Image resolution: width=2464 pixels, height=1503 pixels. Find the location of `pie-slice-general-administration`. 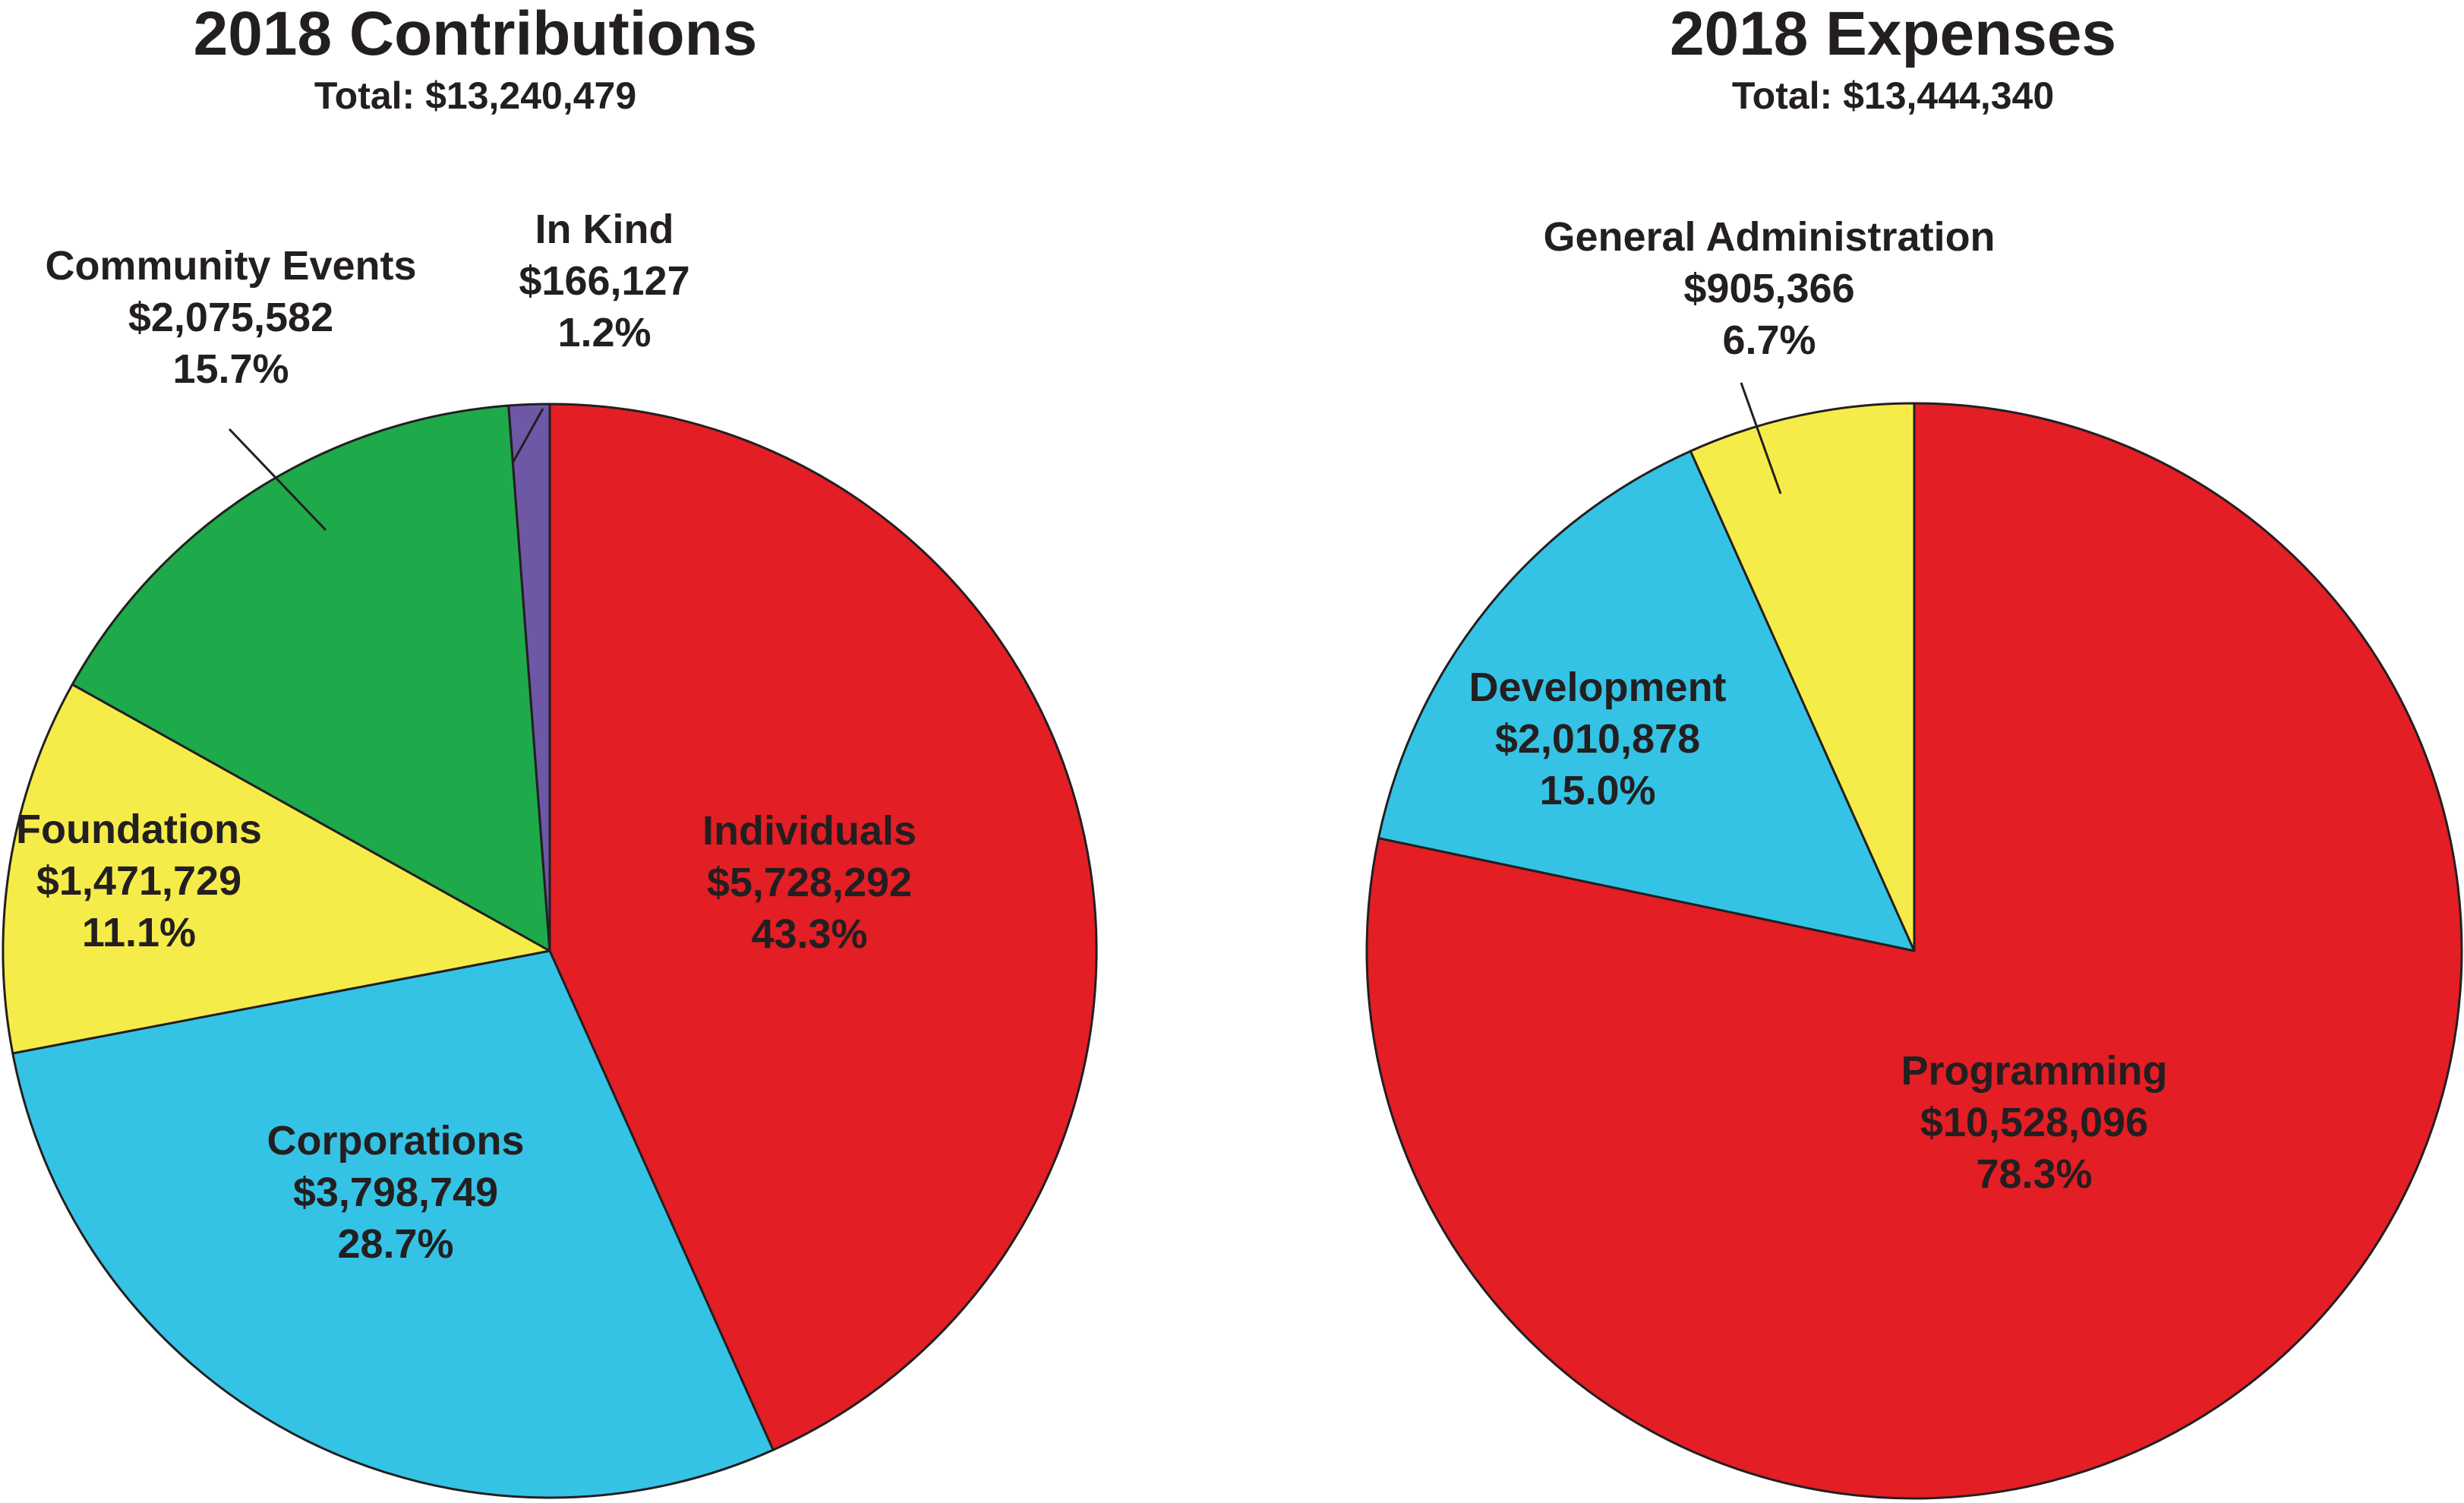

pie-slice-general-administration is located at coordinates (1802, 677).